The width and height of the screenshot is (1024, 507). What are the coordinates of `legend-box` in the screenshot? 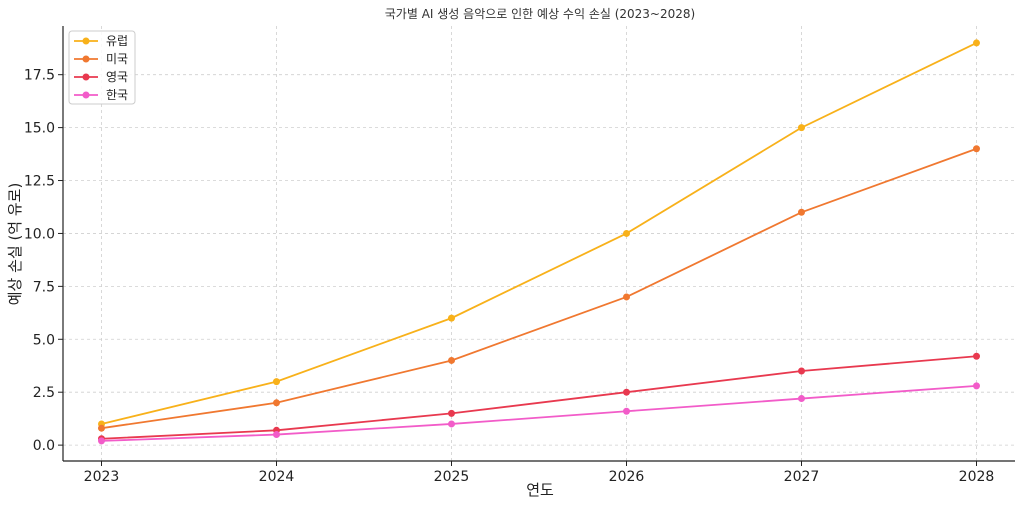 It's located at (102, 67).